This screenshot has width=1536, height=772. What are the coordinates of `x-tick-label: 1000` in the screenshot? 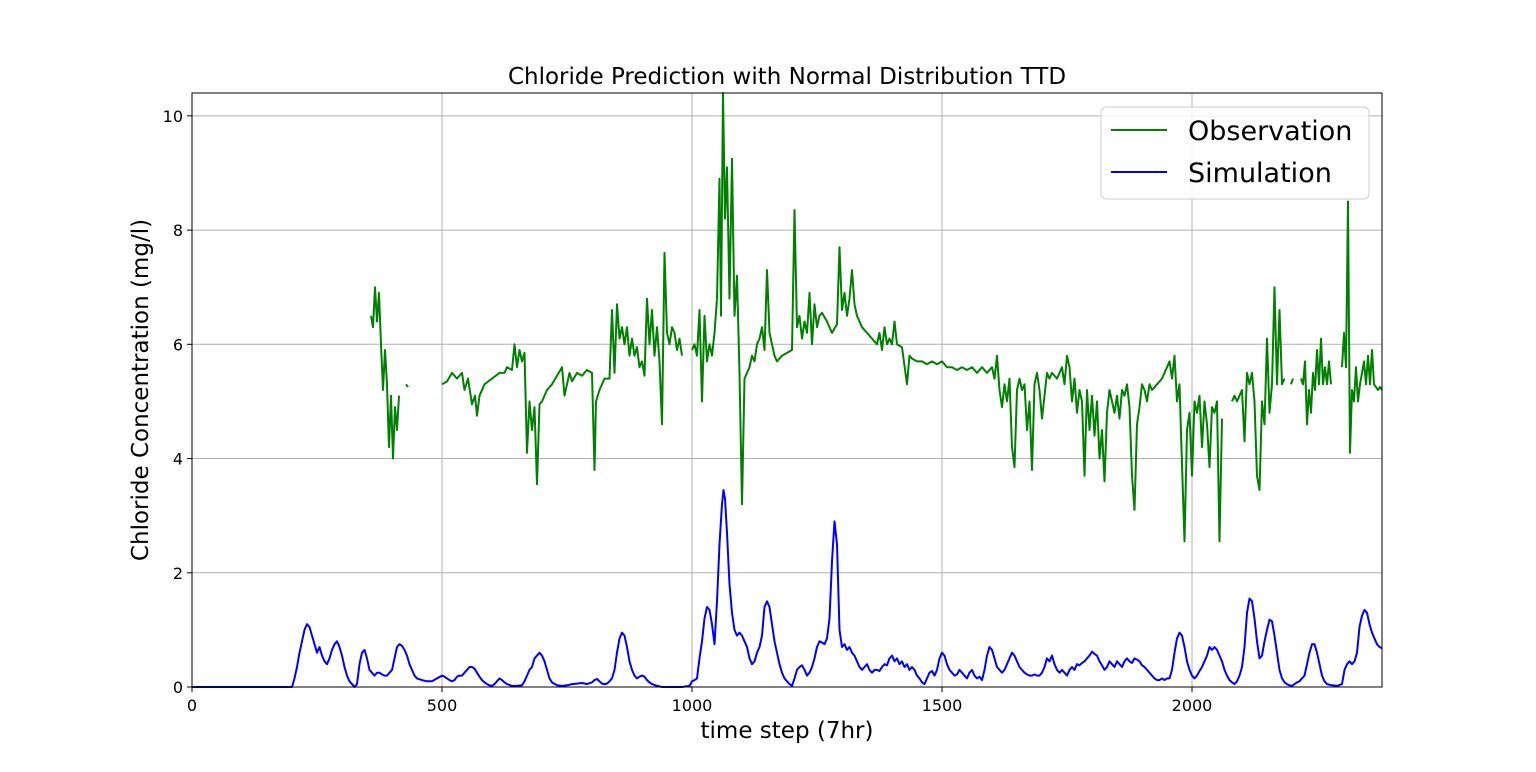 It's located at (692, 705).